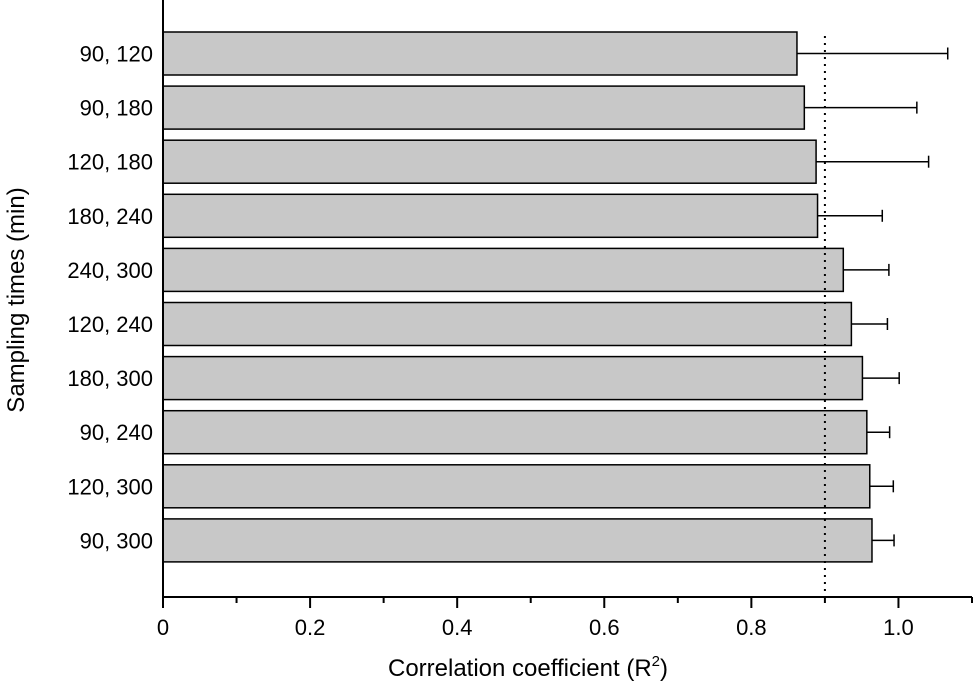 This screenshot has width=974, height=686. What do you see at coordinates (110, 486) in the screenshot?
I see `category-label: 120, 300` at bounding box center [110, 486].